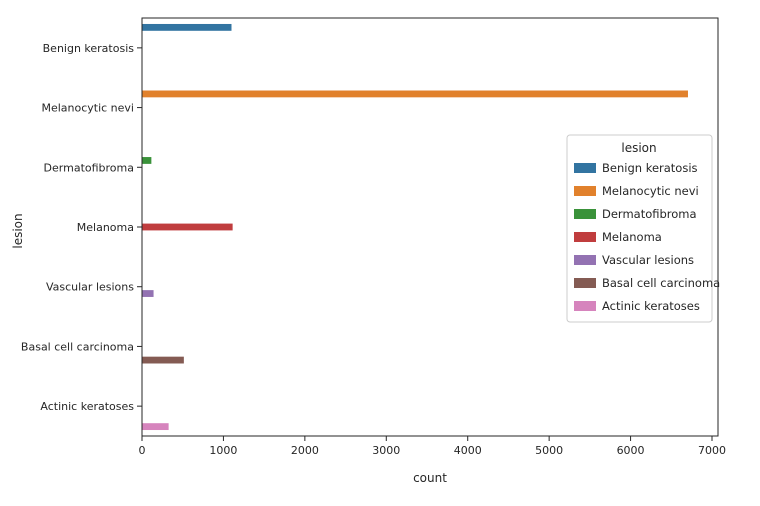  Describe the element at coordinates (105, 227) in the screenshot. I see `y-tick-label: Melanoma` at that location.